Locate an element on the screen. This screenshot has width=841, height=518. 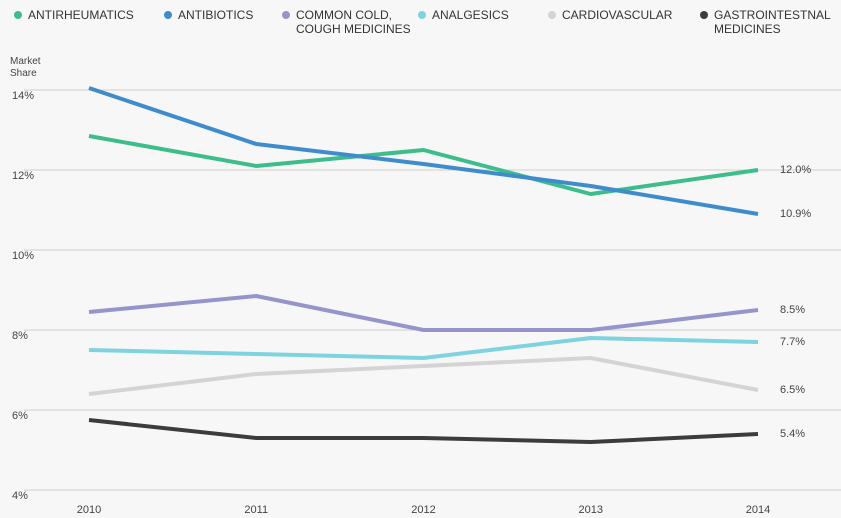
legend-item: GASTROINTESTNAL MEDICINES is located at coordinates (765, 22).